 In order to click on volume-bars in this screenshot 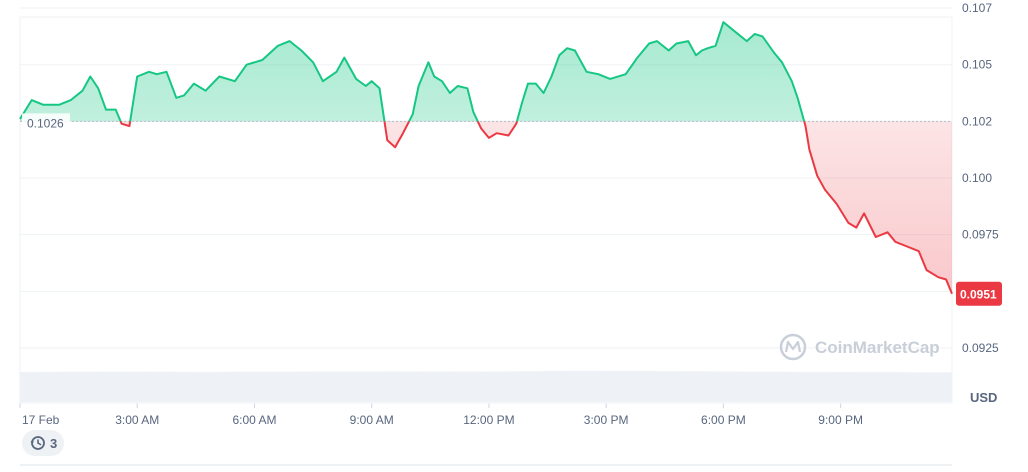, I will do `click(486, 386)`.